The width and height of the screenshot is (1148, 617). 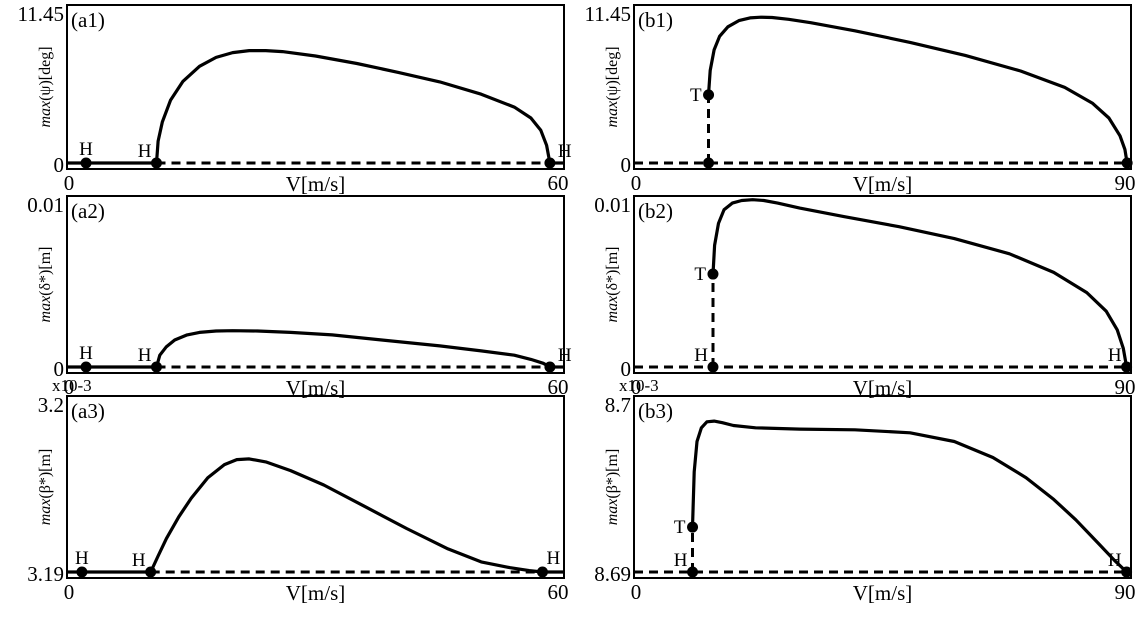 I want to click on plot-frame-b1, so click(x=882, y=87).